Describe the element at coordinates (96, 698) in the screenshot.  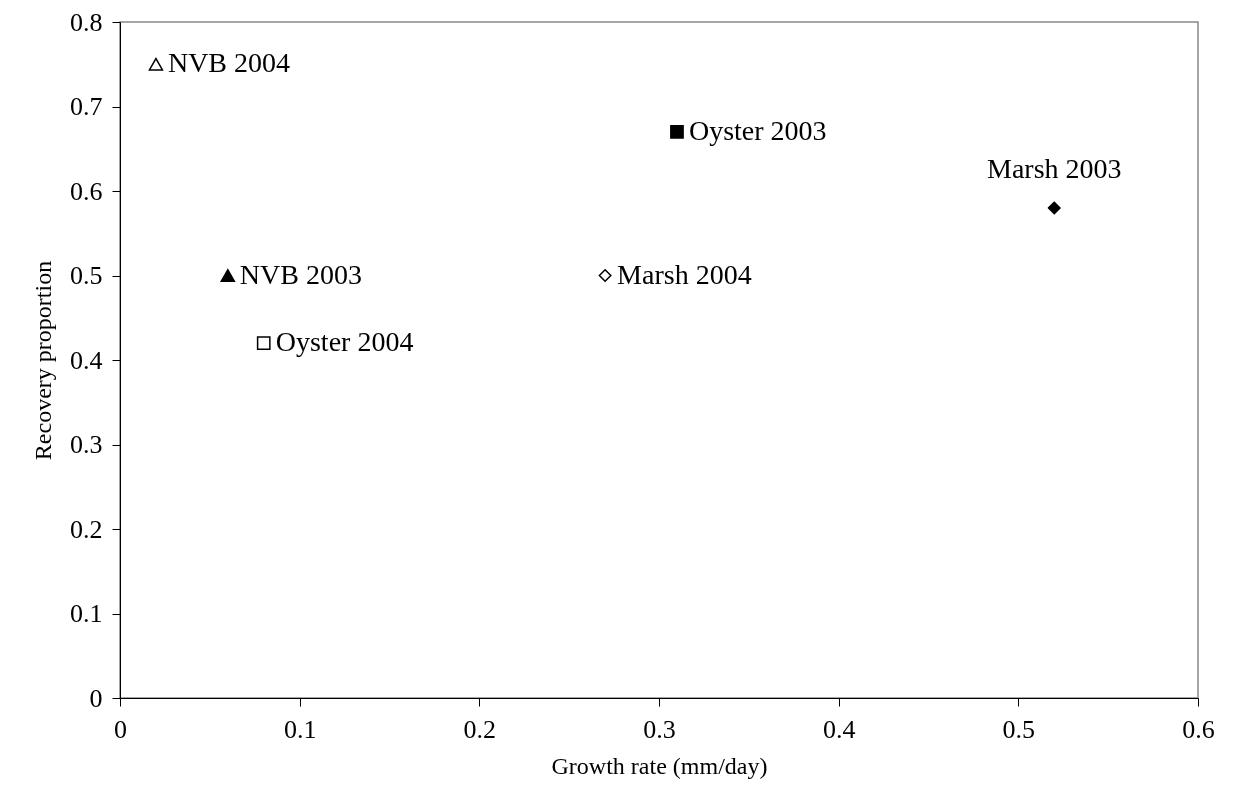
I see `y-tick-label: 0` at that location.